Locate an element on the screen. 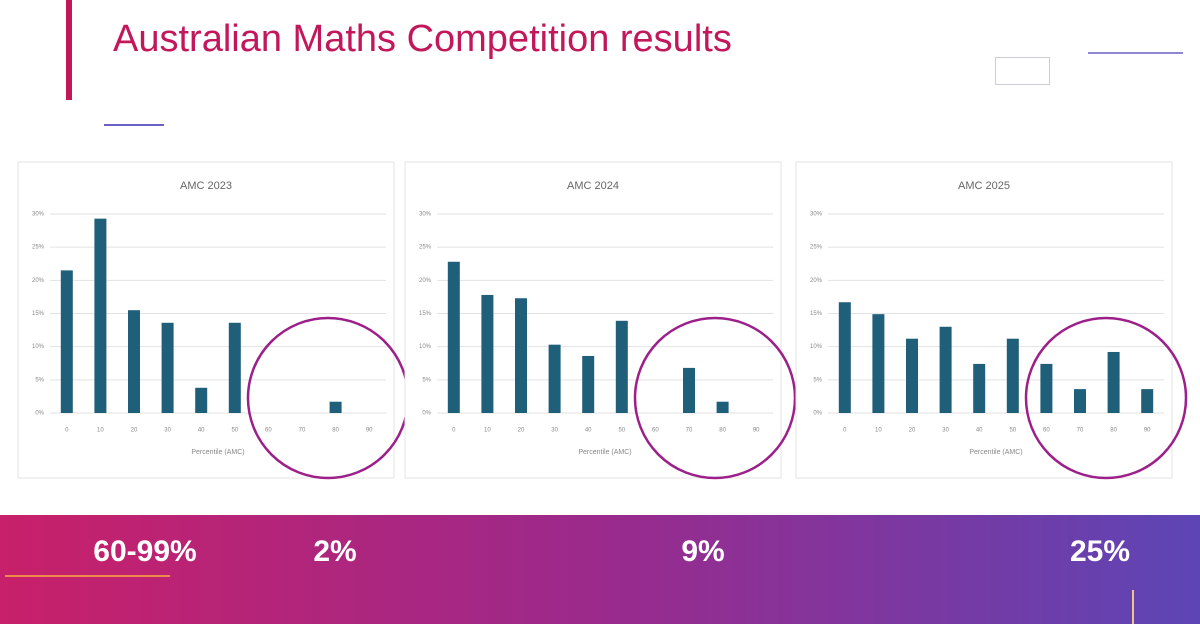 The height and width of the screenshot is (624, 1200). chart-title: AMC 2023 is located at coordinates (206, 186).